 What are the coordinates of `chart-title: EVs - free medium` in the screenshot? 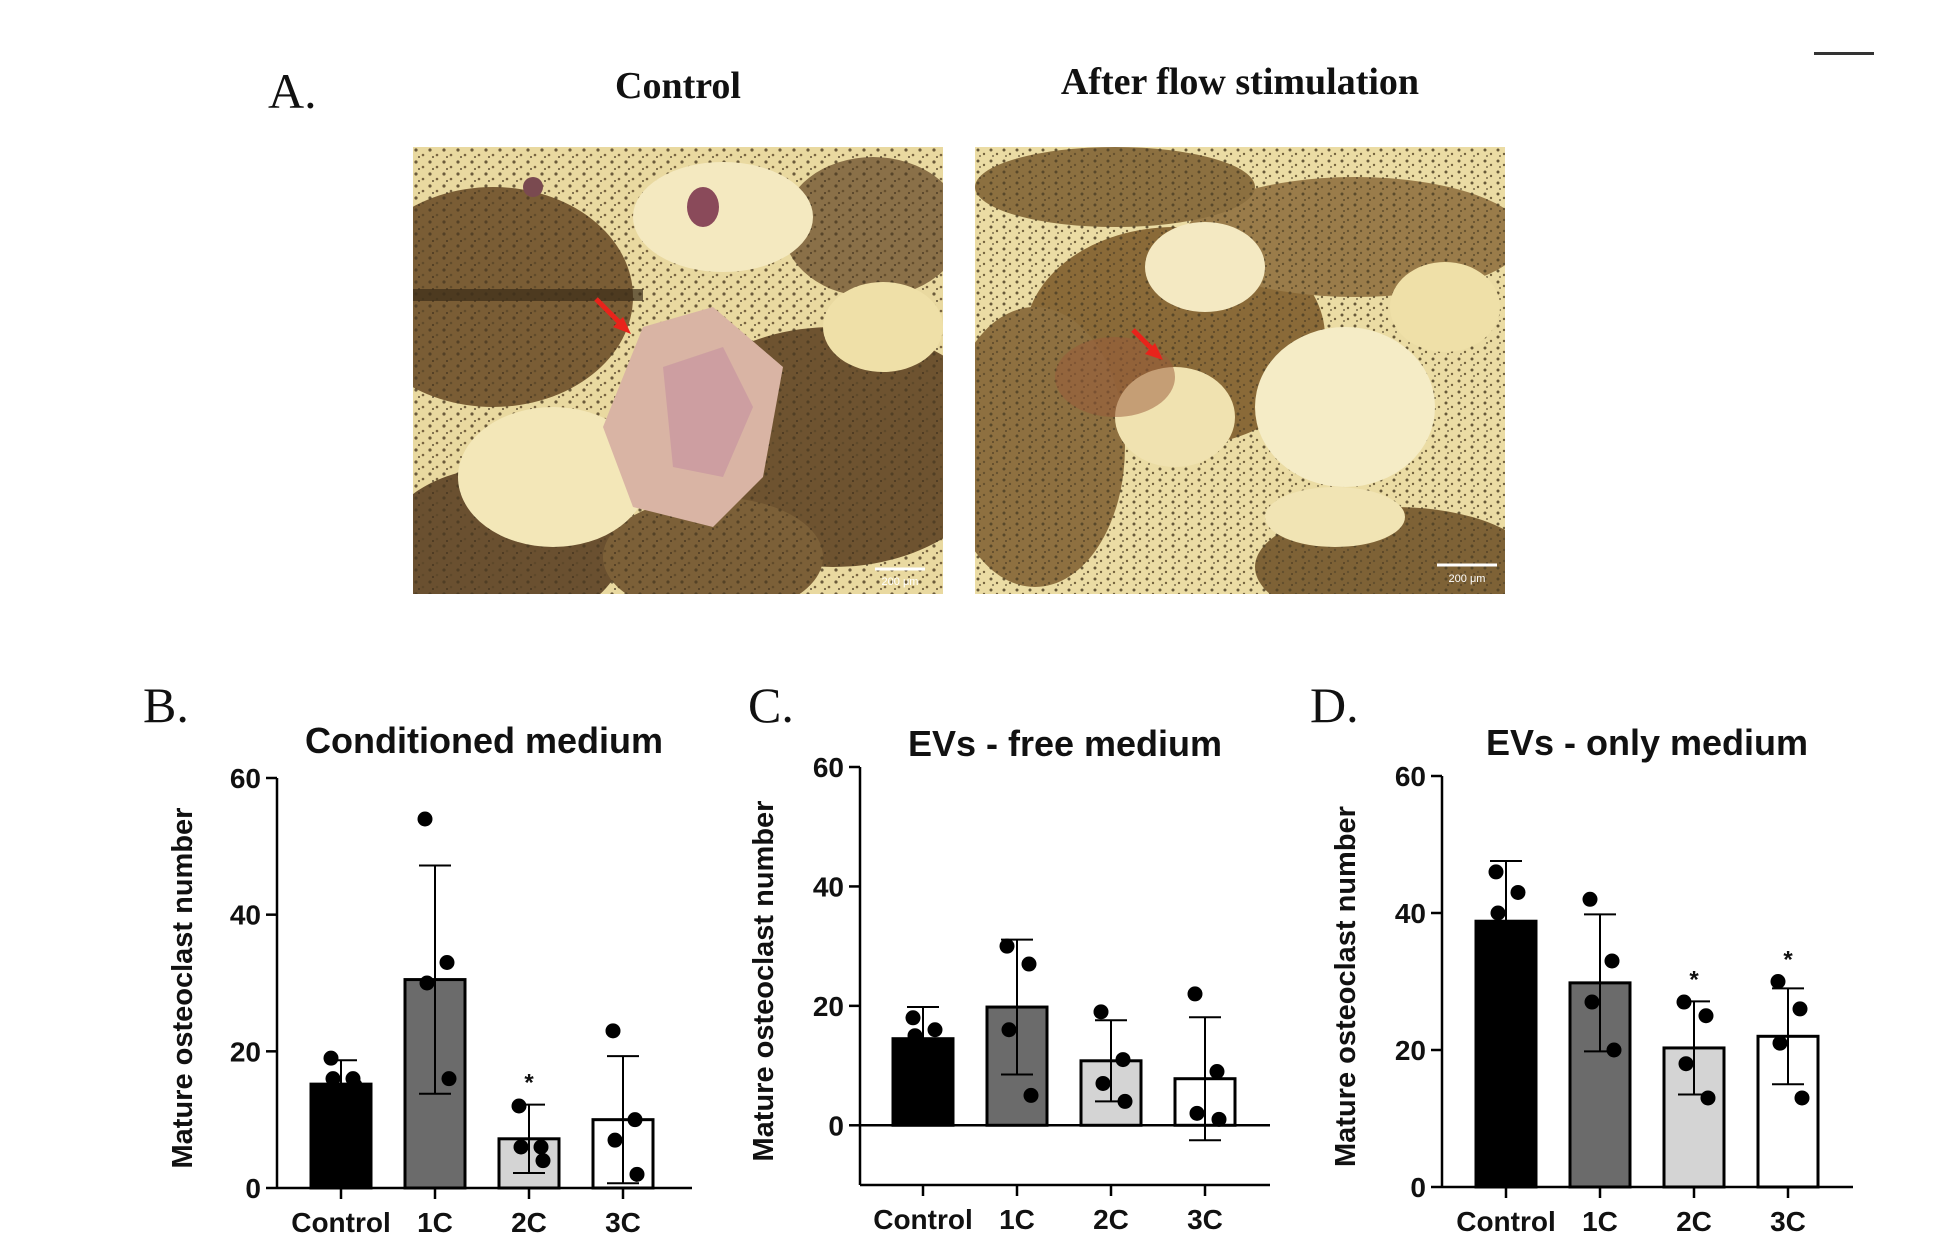 It's located at (1065, 743).